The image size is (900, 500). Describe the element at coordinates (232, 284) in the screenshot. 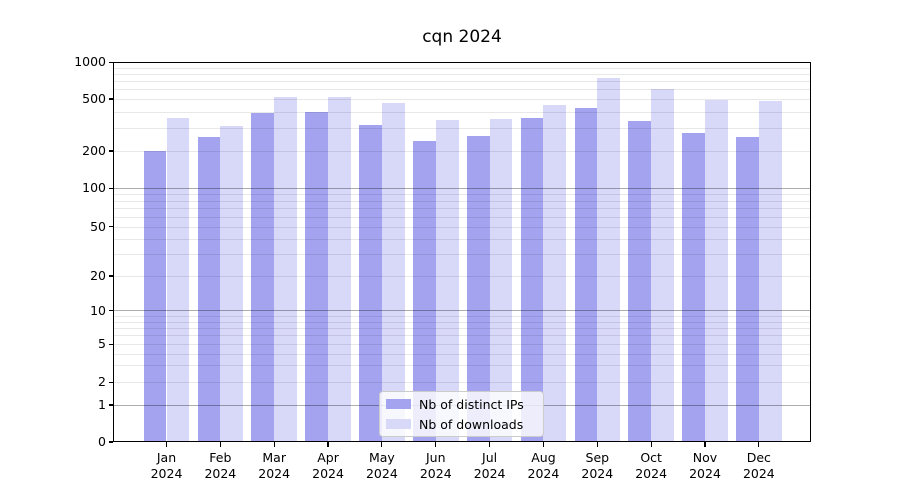

I see `bar-feb-downloads` at that location.